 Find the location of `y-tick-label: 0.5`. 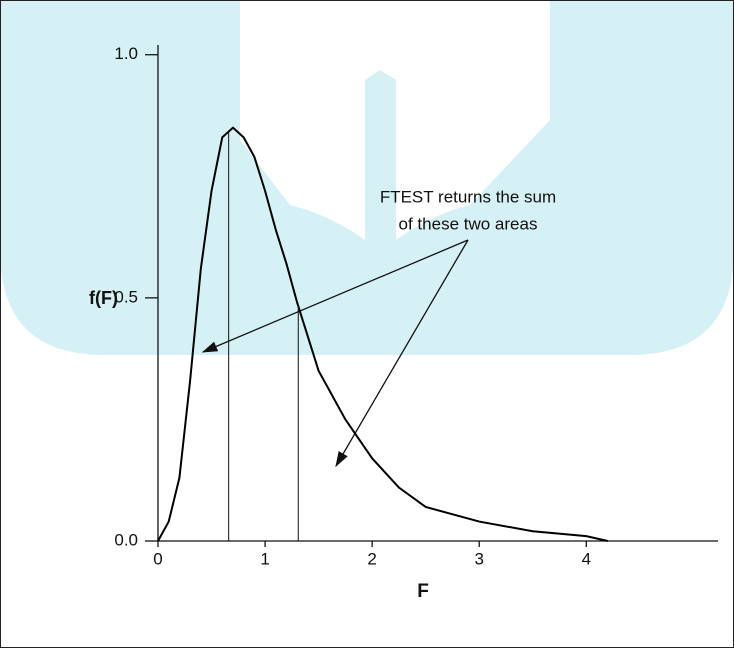

y-tick-label: 0.5 is located at coordinates (126, 296).